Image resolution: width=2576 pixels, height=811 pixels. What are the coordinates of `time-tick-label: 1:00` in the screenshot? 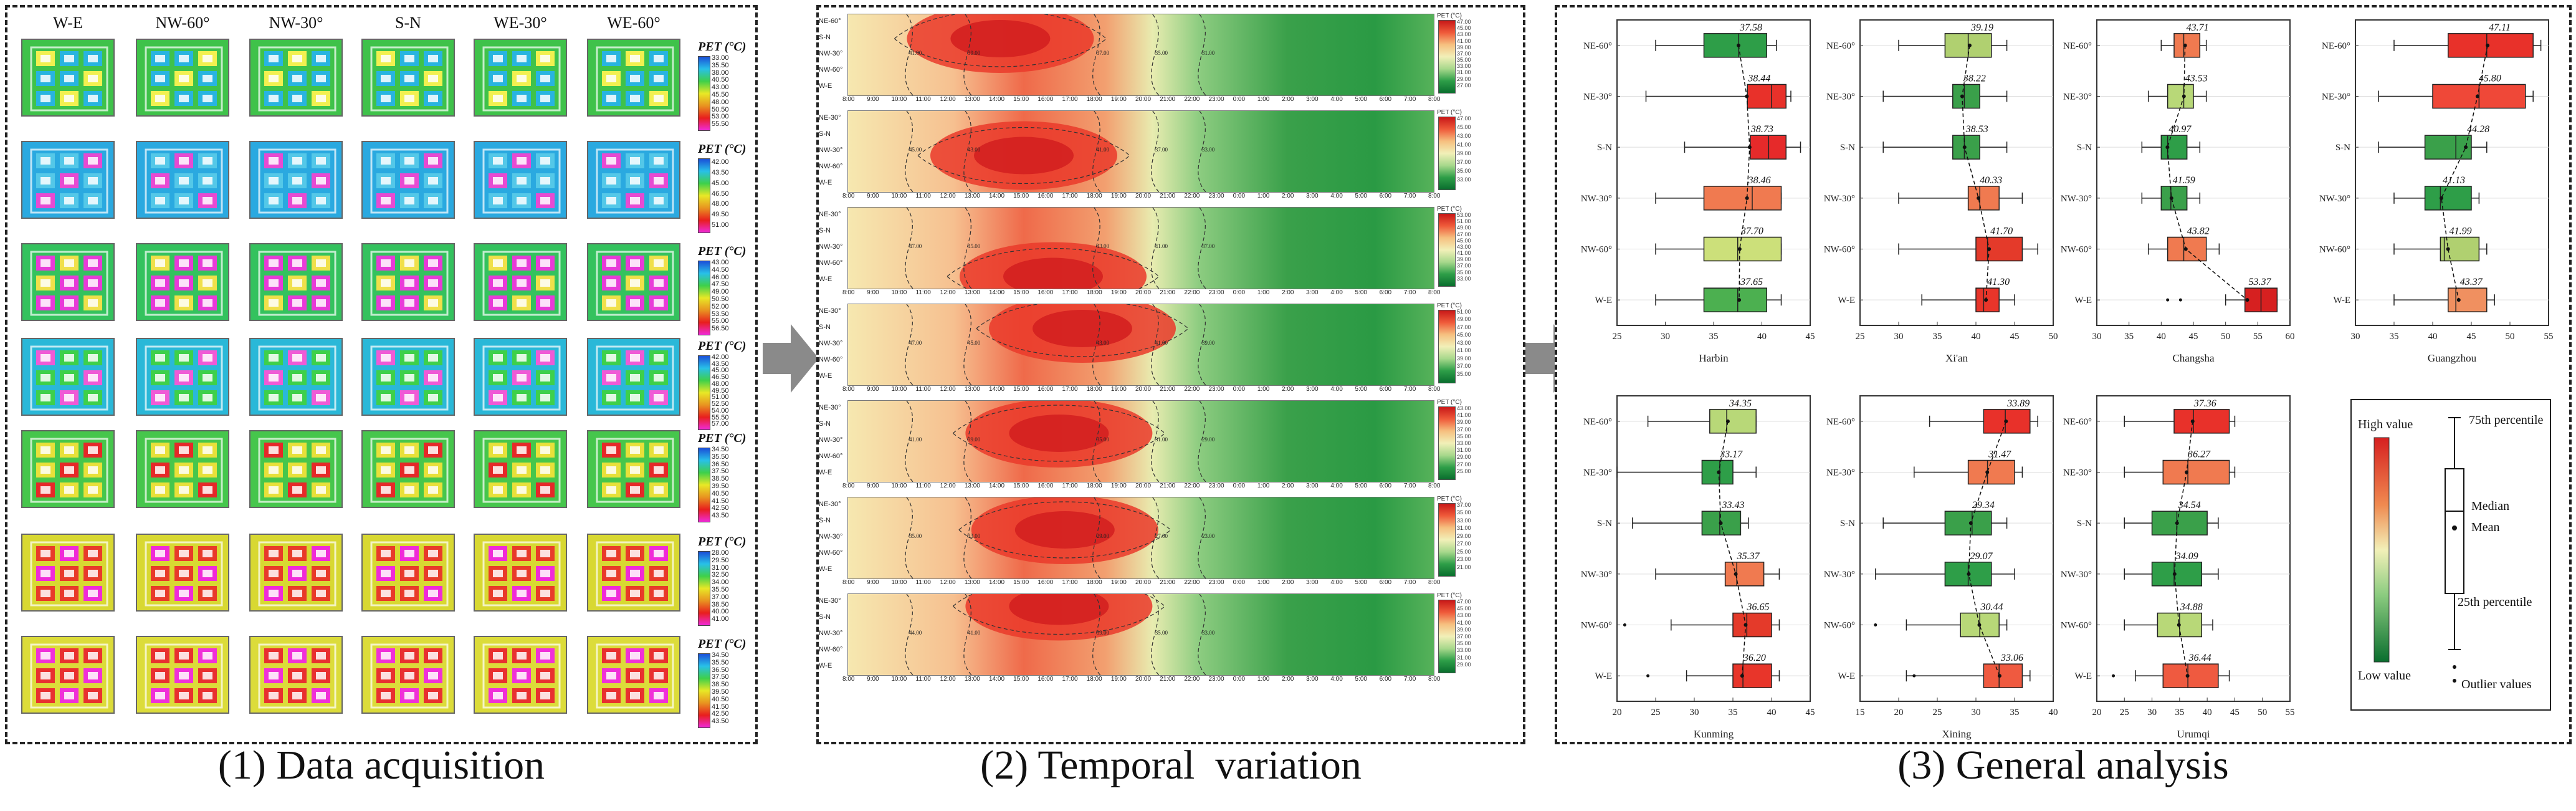 It's located at (1263, 99).